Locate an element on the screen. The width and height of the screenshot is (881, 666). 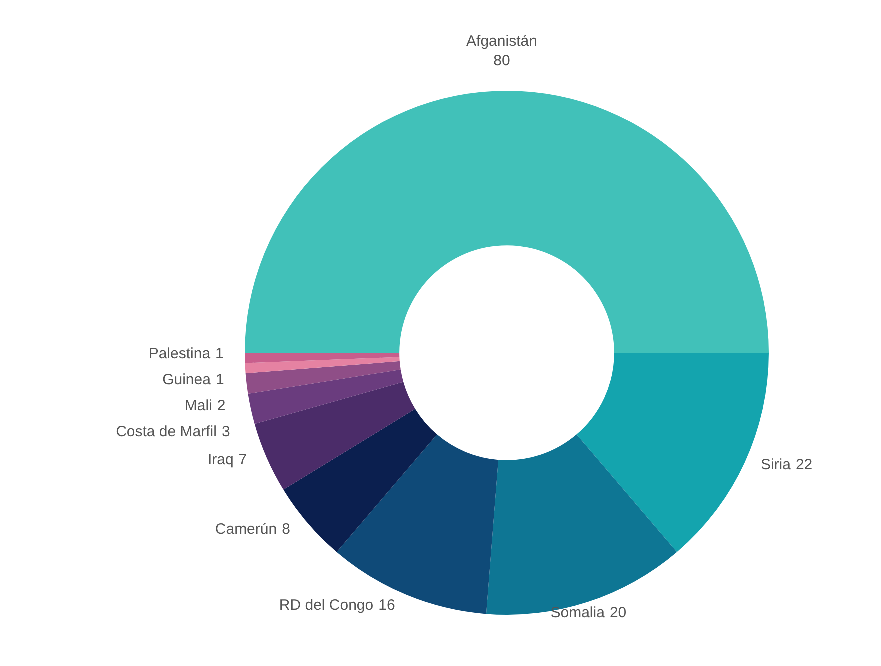
slice-label: RD del Congo is located at coordinates (326, 605).